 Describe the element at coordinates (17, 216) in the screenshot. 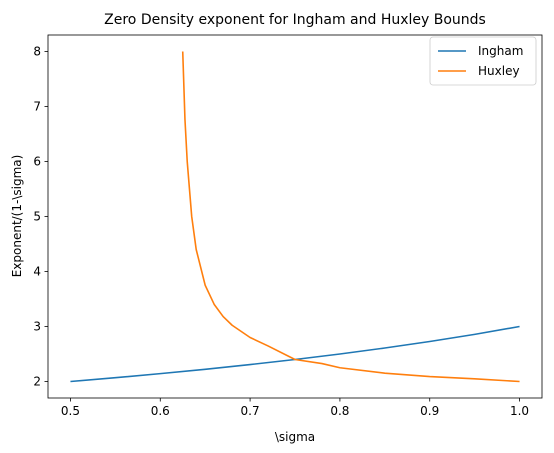

I see `y-axis-label: Exponent/(1-\sigma)` at that location.